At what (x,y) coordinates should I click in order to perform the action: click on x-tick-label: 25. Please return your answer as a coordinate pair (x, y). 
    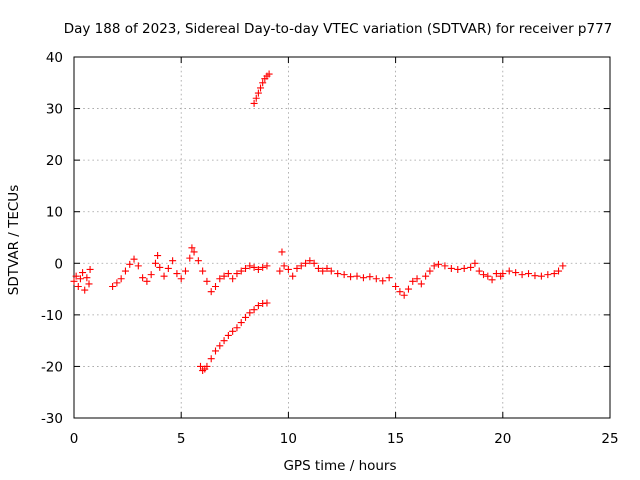
    Looking at the image, I should click on (609, 439).